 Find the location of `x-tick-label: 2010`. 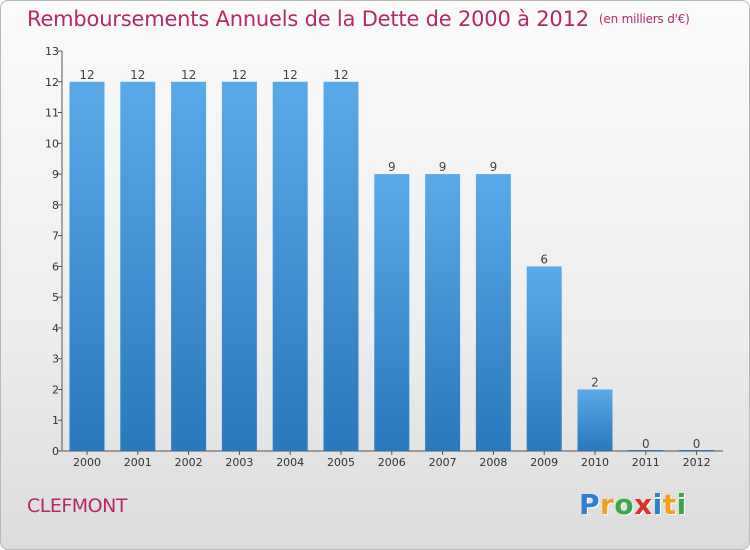

x-tick-label: 2010 is located at coordinates (595, 462).